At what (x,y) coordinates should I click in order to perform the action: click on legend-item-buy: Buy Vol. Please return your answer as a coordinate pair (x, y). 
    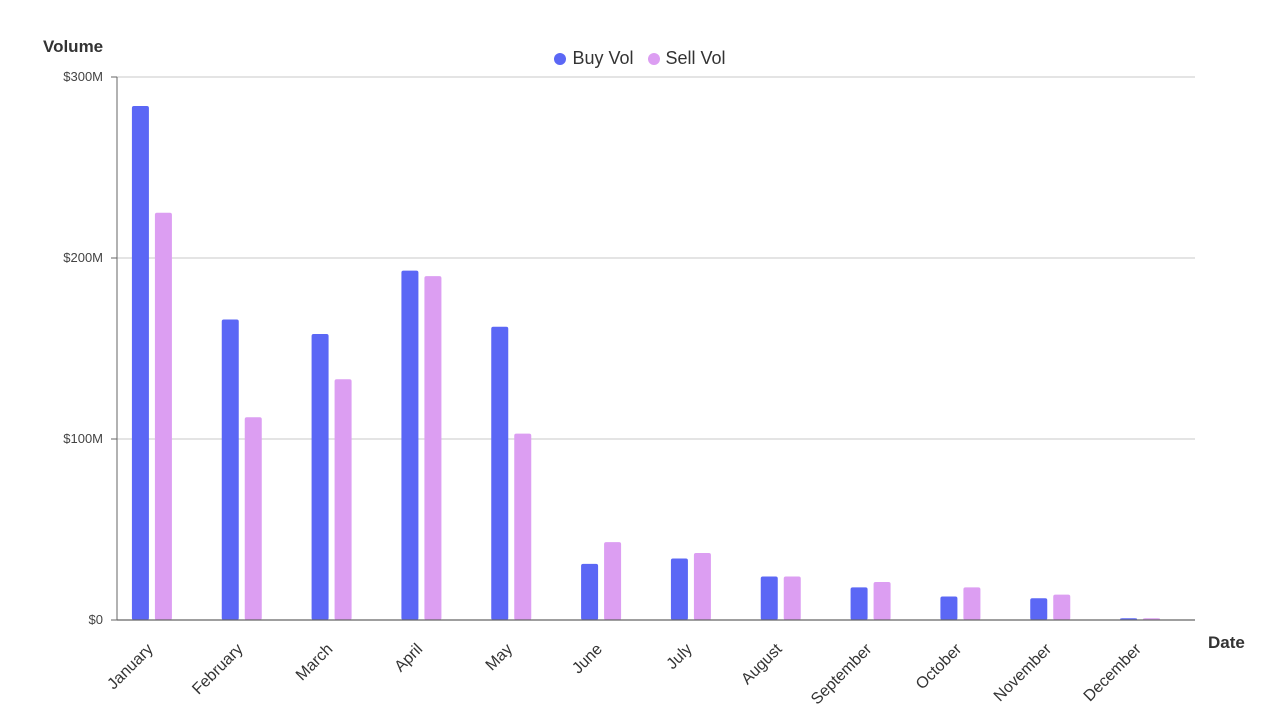
    Looking at the image, I should click on (594, 58).